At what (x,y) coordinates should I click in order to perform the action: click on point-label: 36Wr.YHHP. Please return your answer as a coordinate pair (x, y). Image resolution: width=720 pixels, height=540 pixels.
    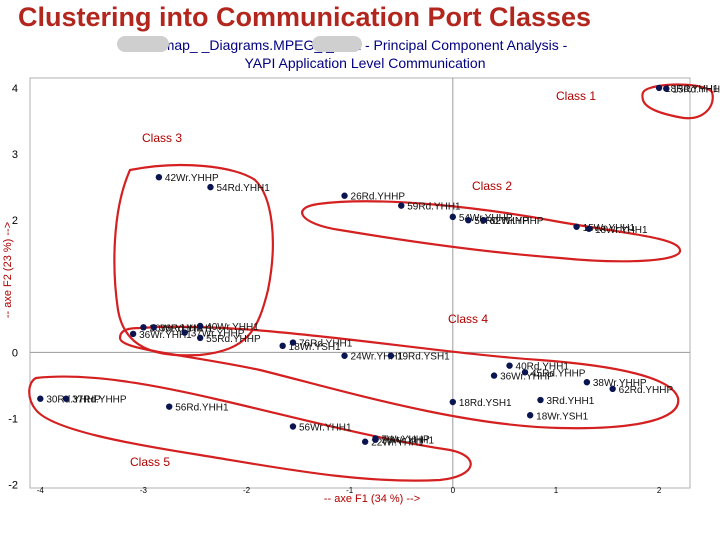
    Looking at the image, I should click on (527, 377).